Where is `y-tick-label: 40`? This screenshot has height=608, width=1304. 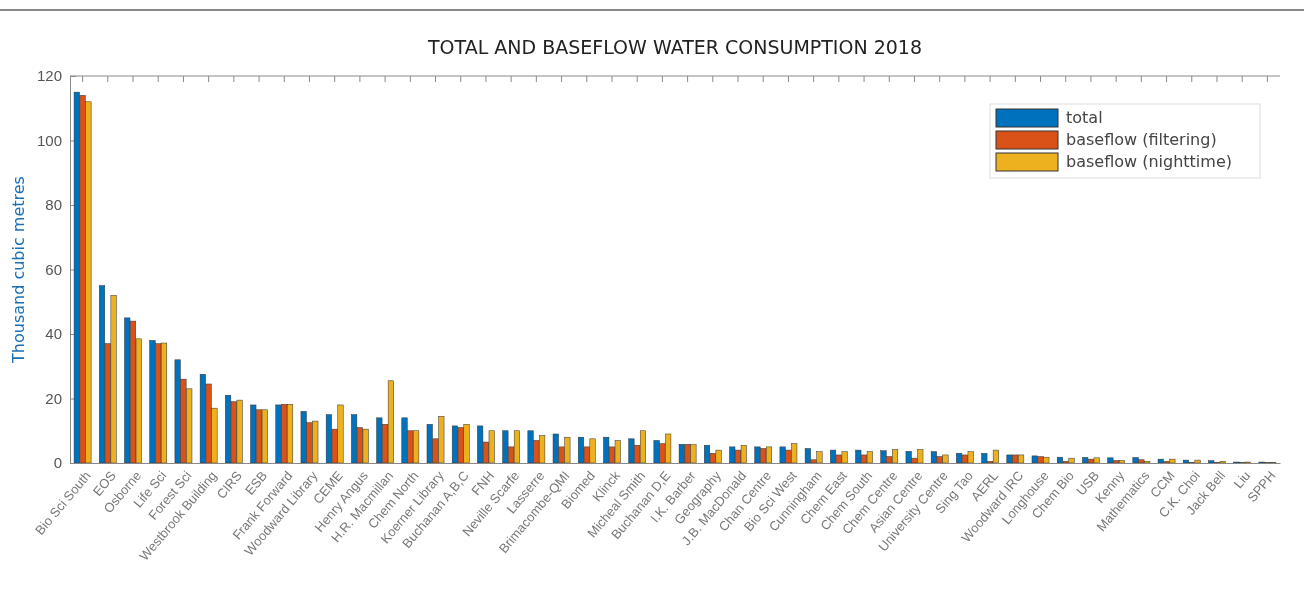 y-tick-label: 40 is located at coordinates (53, 334).